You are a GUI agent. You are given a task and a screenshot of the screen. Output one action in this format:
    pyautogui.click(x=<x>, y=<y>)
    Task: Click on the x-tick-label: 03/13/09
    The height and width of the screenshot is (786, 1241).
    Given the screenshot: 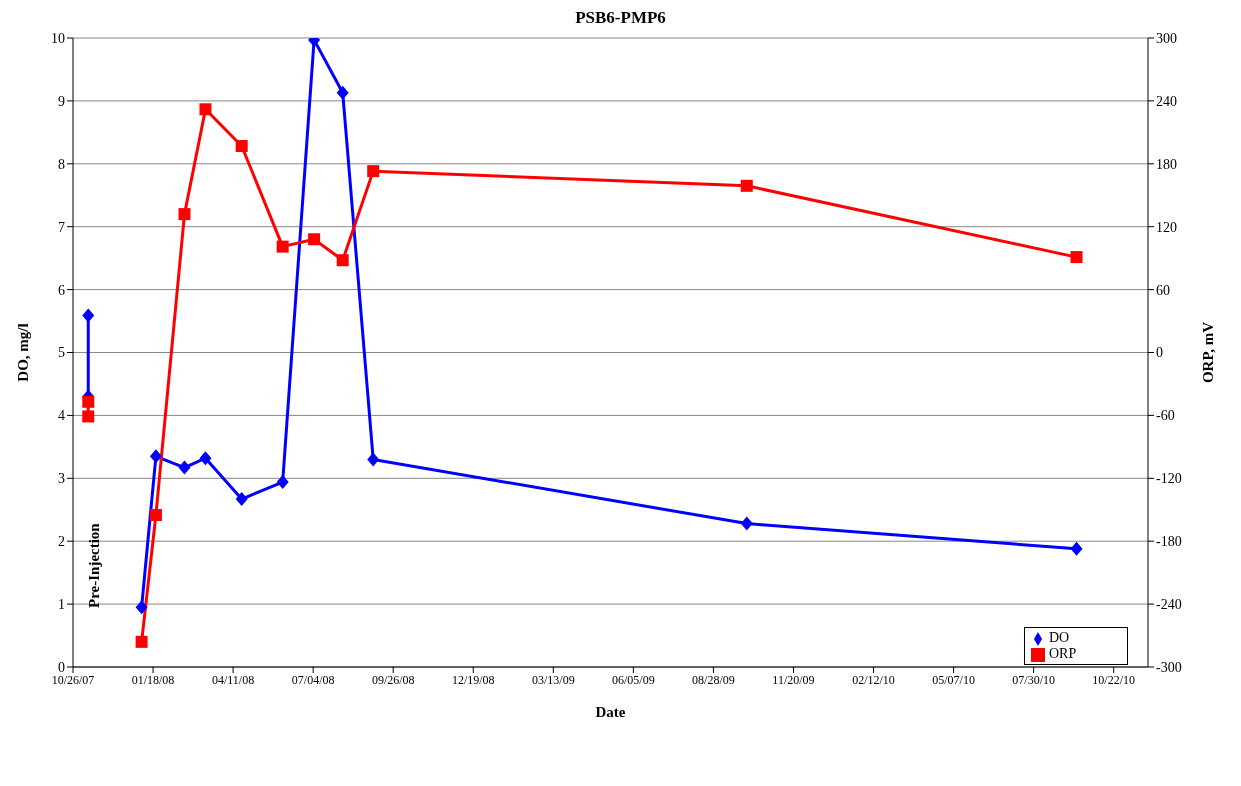 What is the action you would take?
    pyautogui.click(x=553, y=679)
    